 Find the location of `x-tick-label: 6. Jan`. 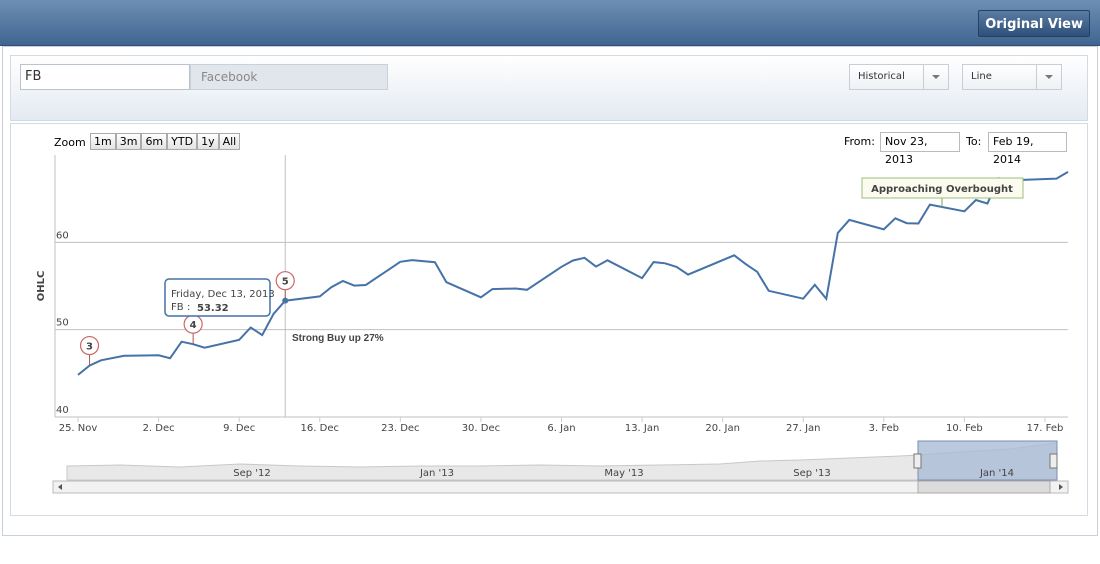

x-tick-label: 6. Jan is located at coordinates (561, 428).